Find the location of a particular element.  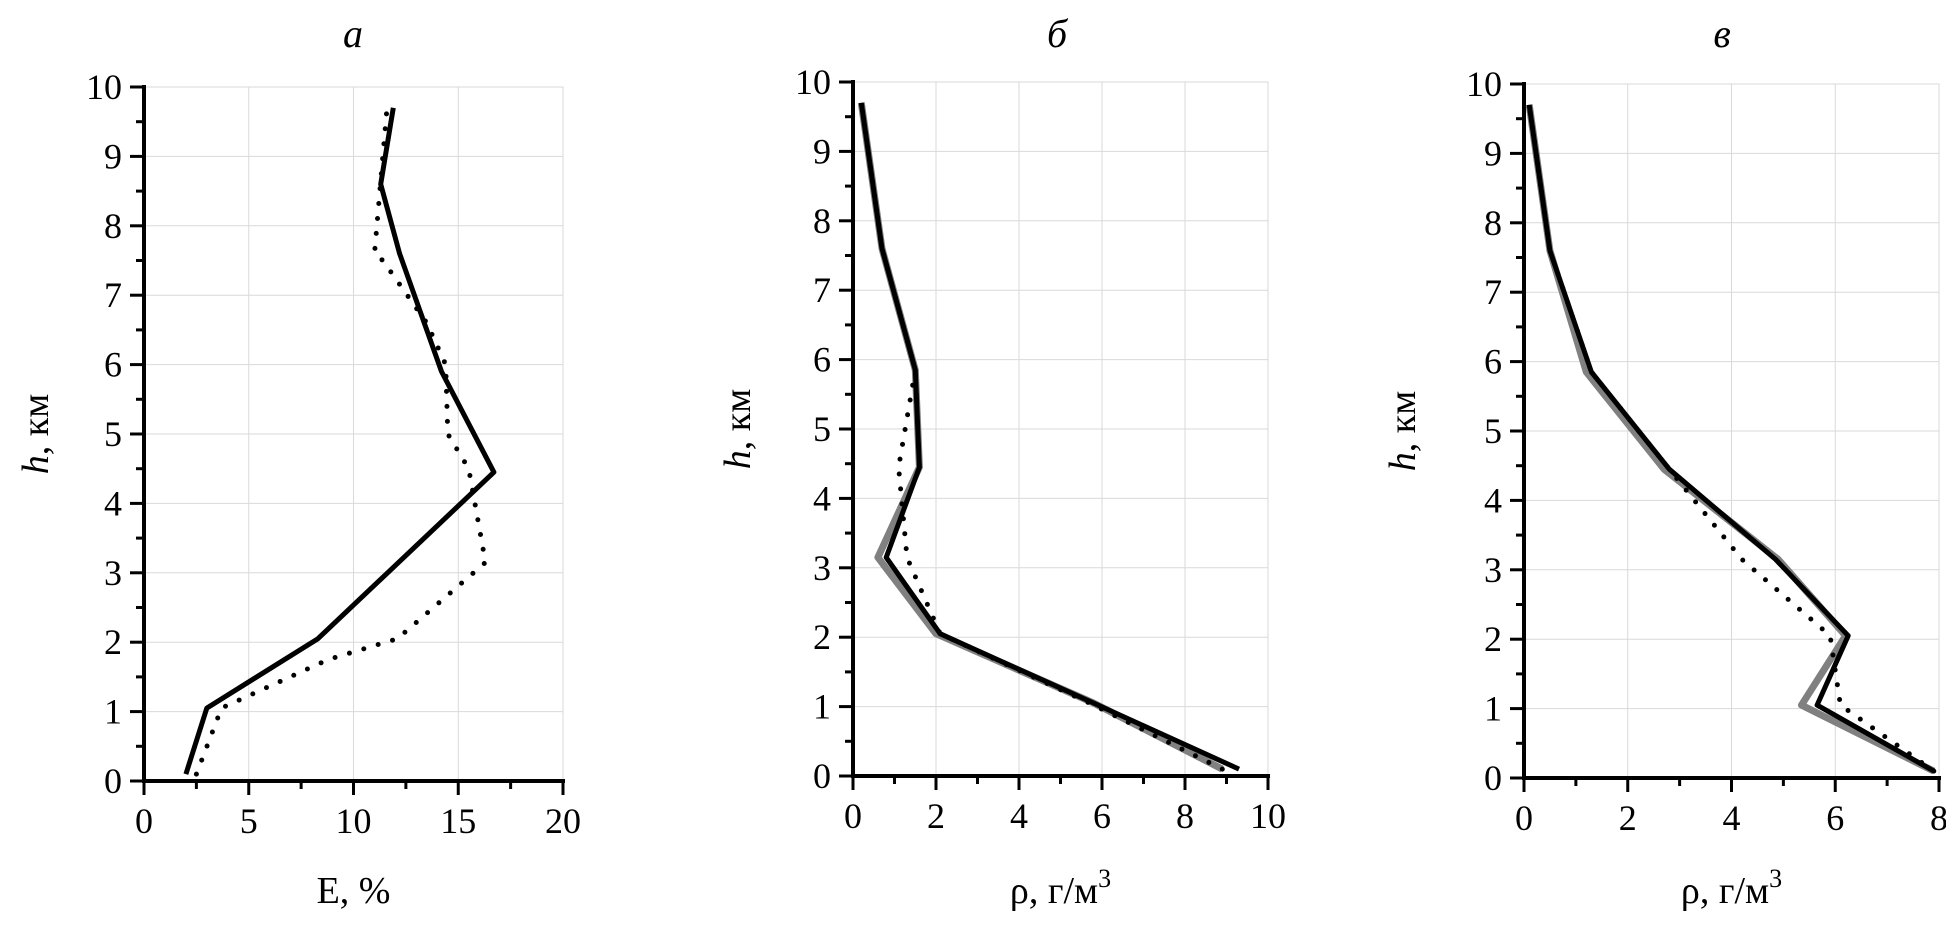

panel-a-y-axis-title-variable: h is located at coordinates (36, 464).